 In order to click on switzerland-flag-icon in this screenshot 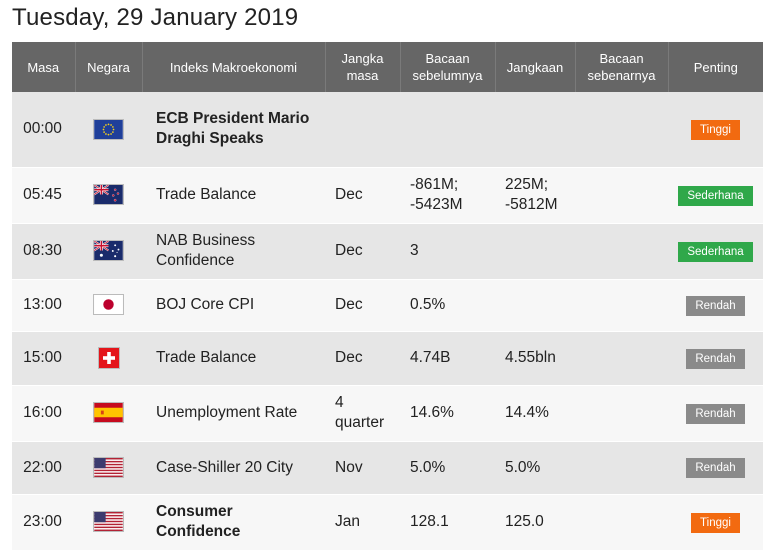, I will do `click(108, 357)`.